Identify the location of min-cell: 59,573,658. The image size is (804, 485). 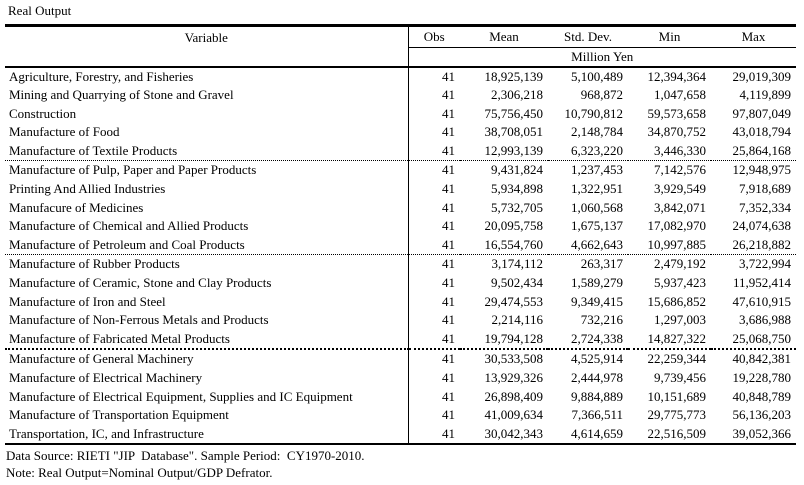
(677, 113).